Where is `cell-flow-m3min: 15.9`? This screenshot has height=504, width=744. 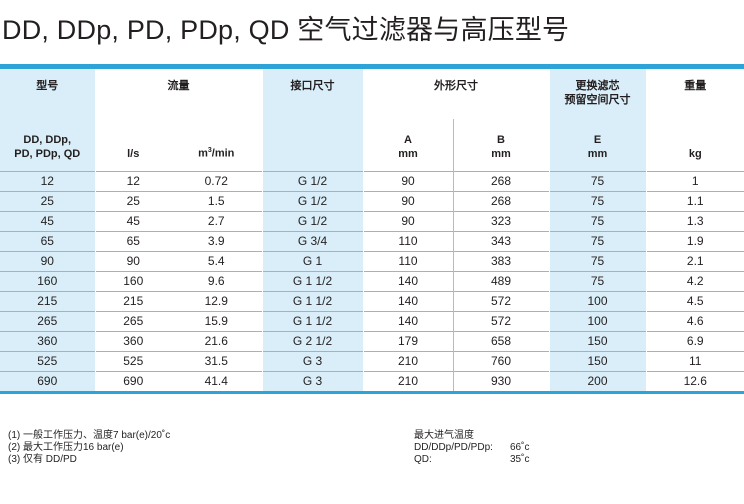 cell-flow-m3min: 15.9 is located at coordinates (217, 320).